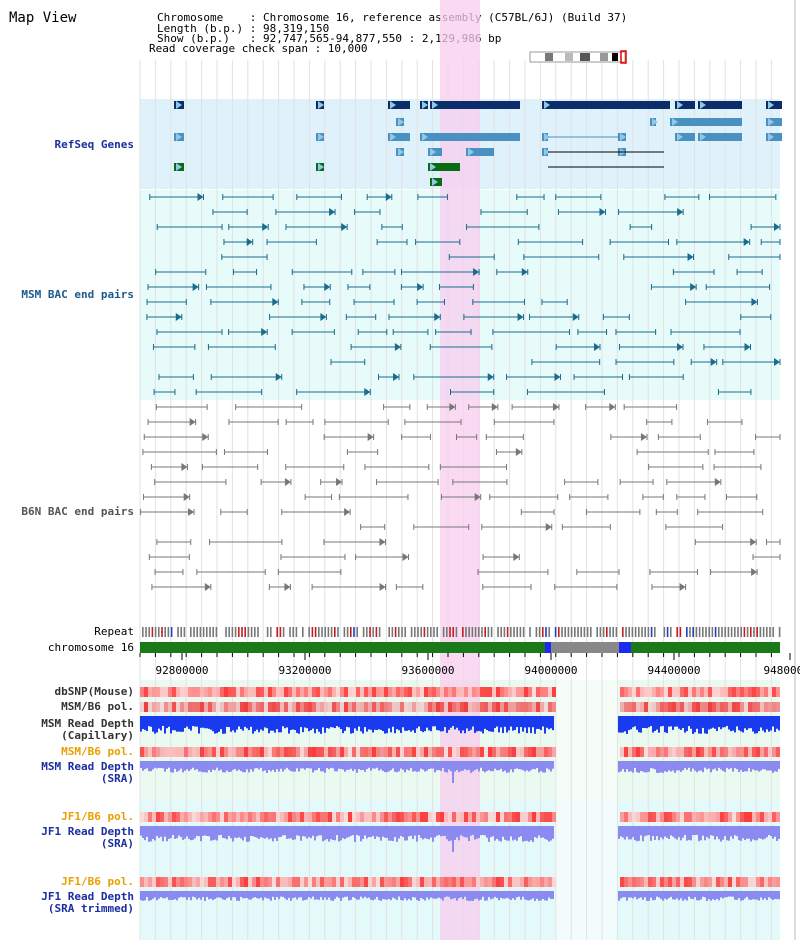 Image resolution: width=800 pixels, height=940 pixels. I want to click on track-label-msm-bac: MSM BAC end pairs, so click(77, 294).